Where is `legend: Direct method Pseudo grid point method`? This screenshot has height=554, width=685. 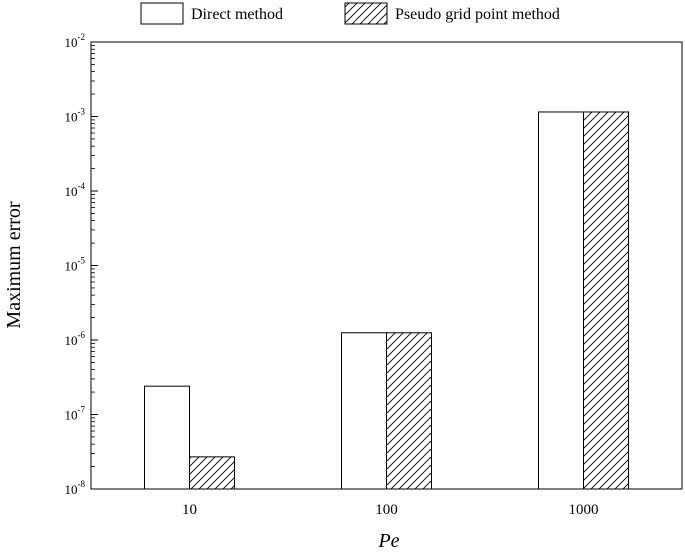
legend: Direct method Pseudo grid point method is located at coordinates (350, 13).